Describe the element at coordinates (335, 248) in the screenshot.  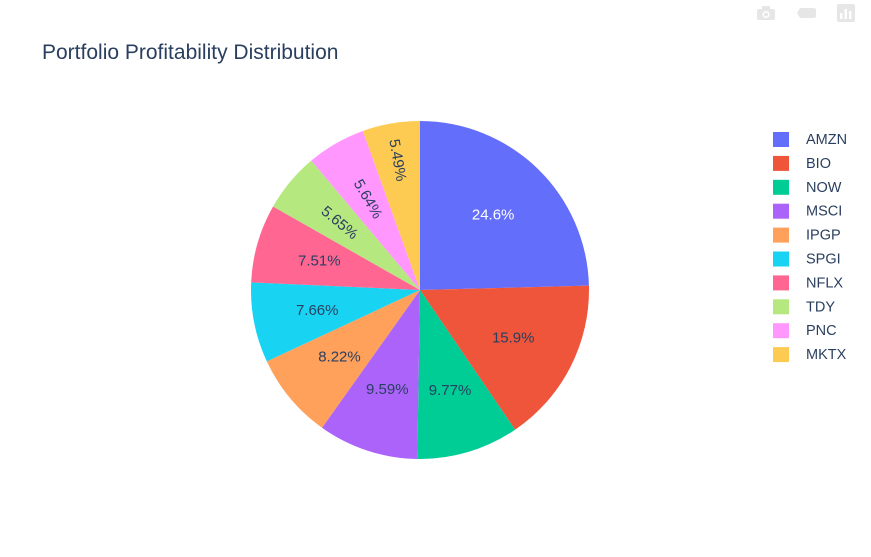
I see `pie-slice-nflx` at that location.